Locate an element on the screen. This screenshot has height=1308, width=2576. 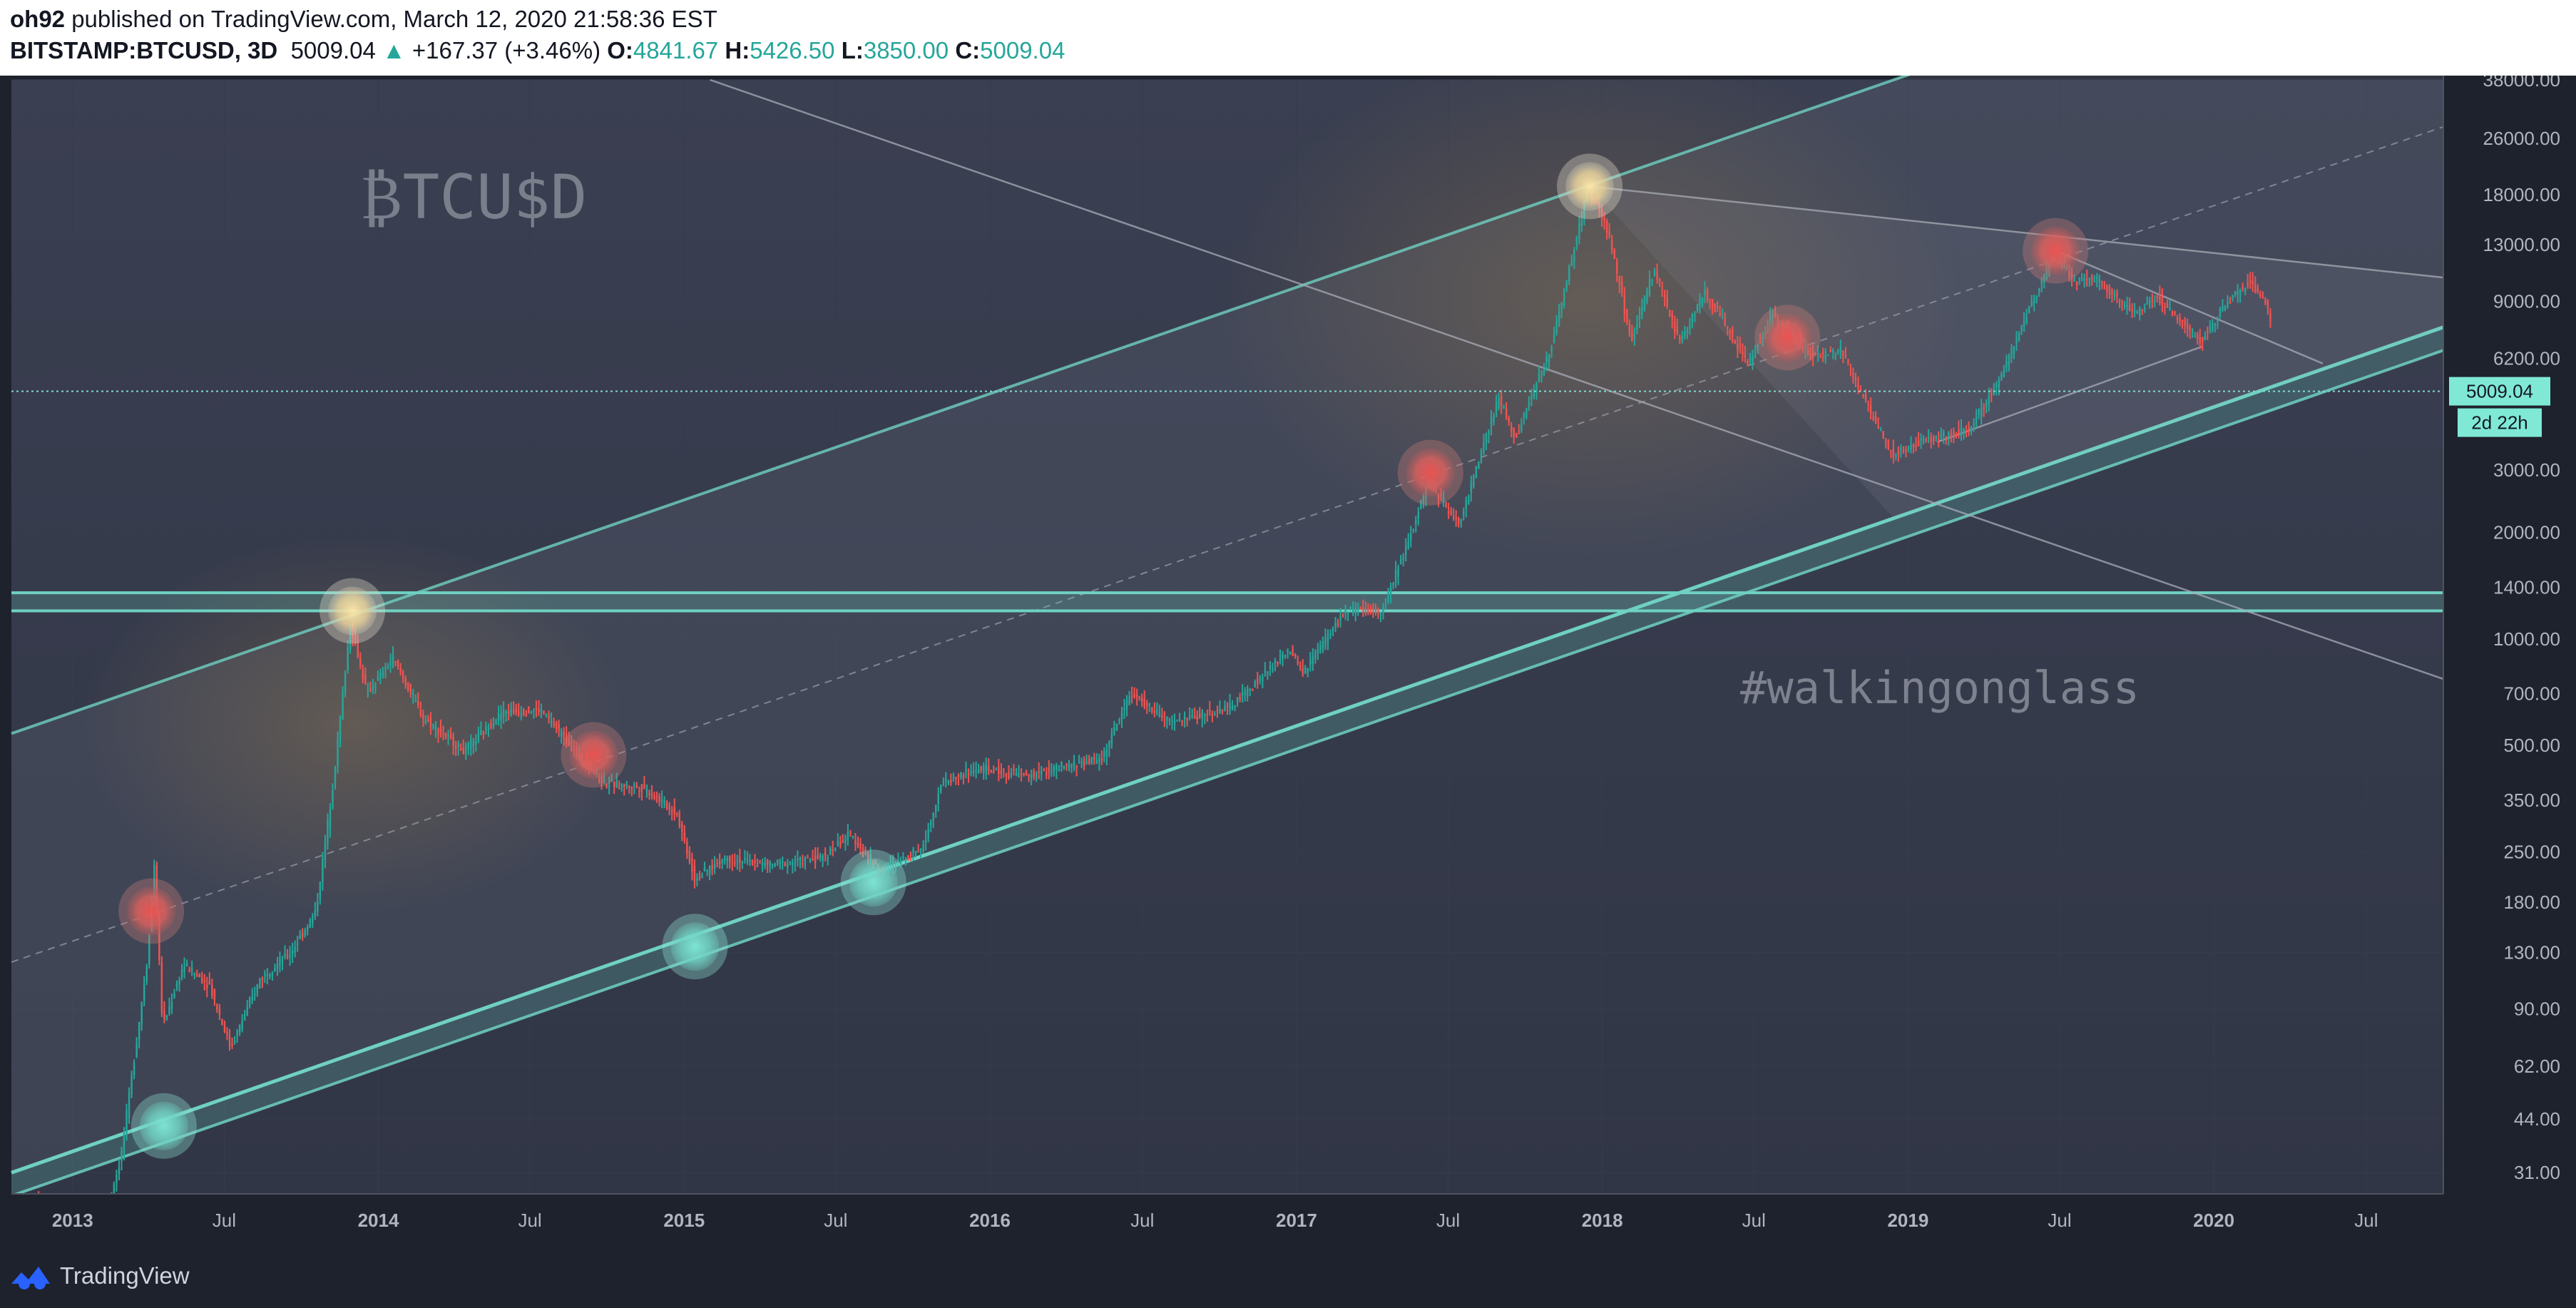
price-axis is located at coordinates (2509, 635).